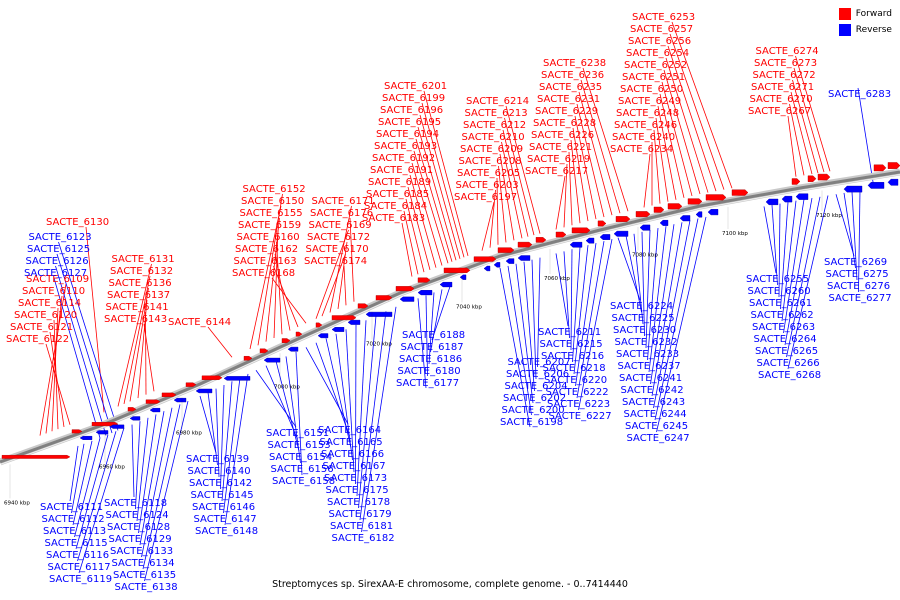  Describe the element at coordinates (497, 101) in the screenshot. I see `gene-label-sacte-6214: SACTE_6214` at that location.